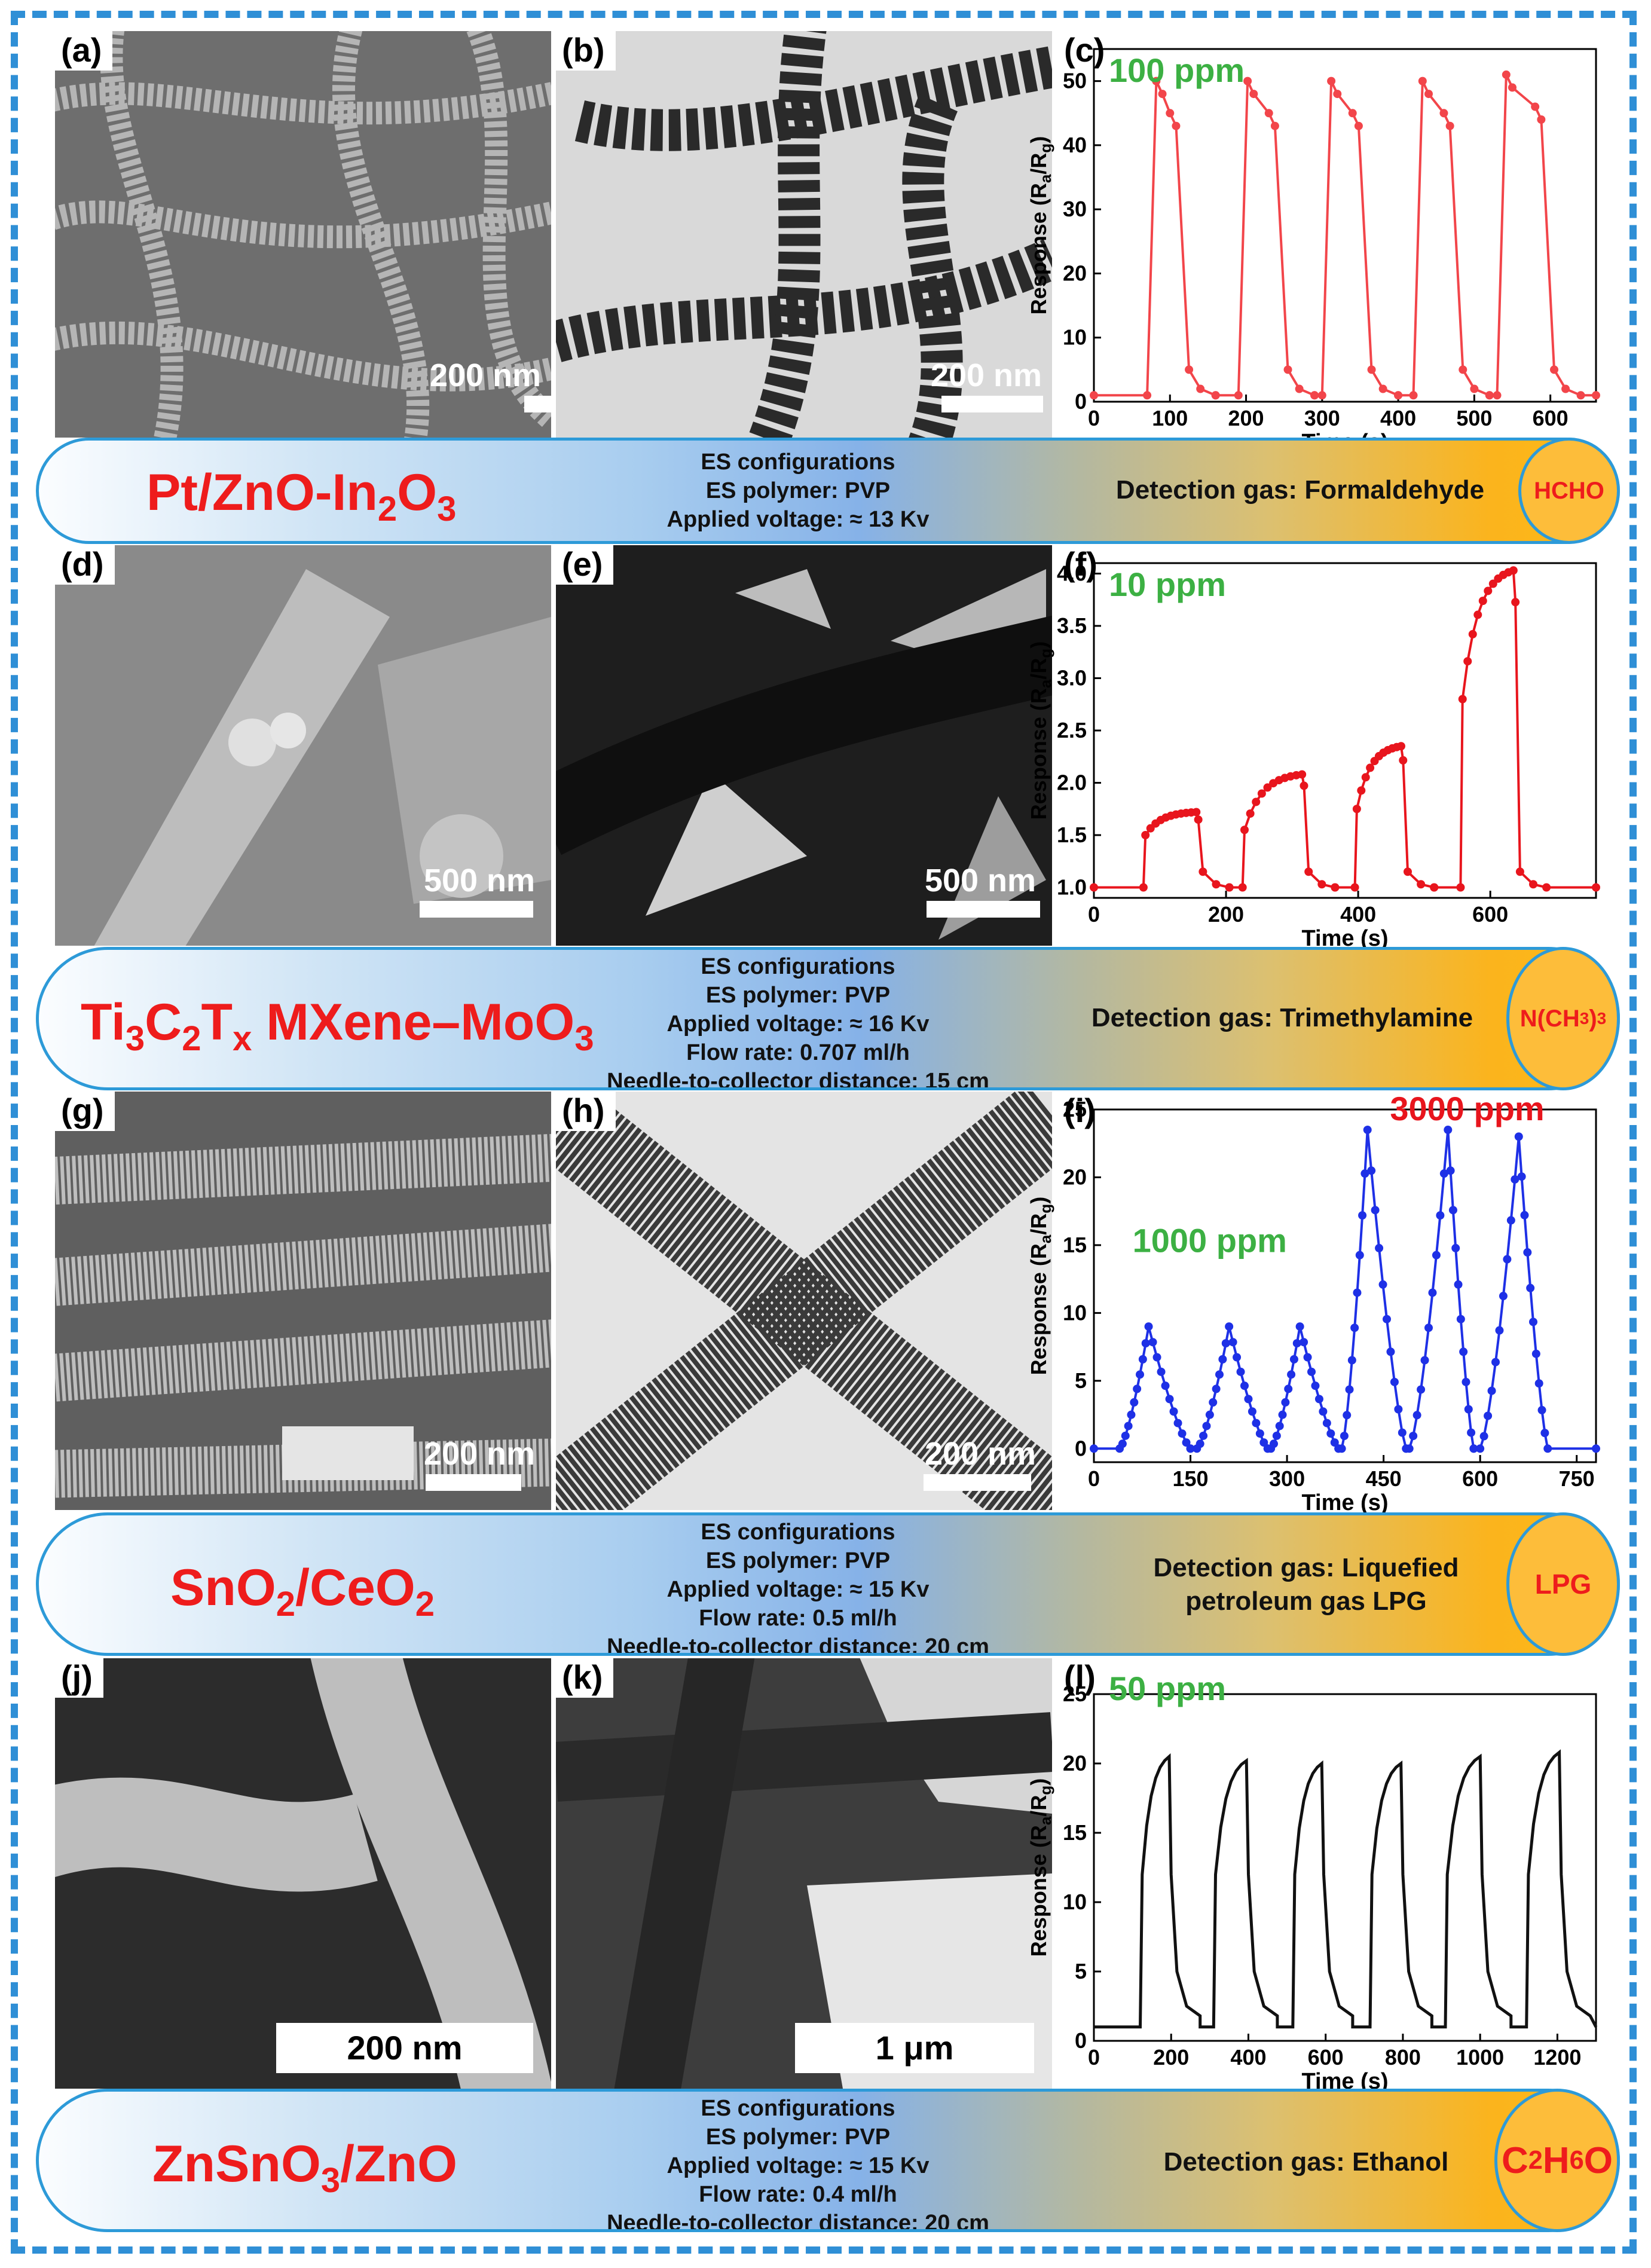  Describe the element at coordinates (1094, 418) in the screenshot. I see `x-tick-label: 0` at that location.